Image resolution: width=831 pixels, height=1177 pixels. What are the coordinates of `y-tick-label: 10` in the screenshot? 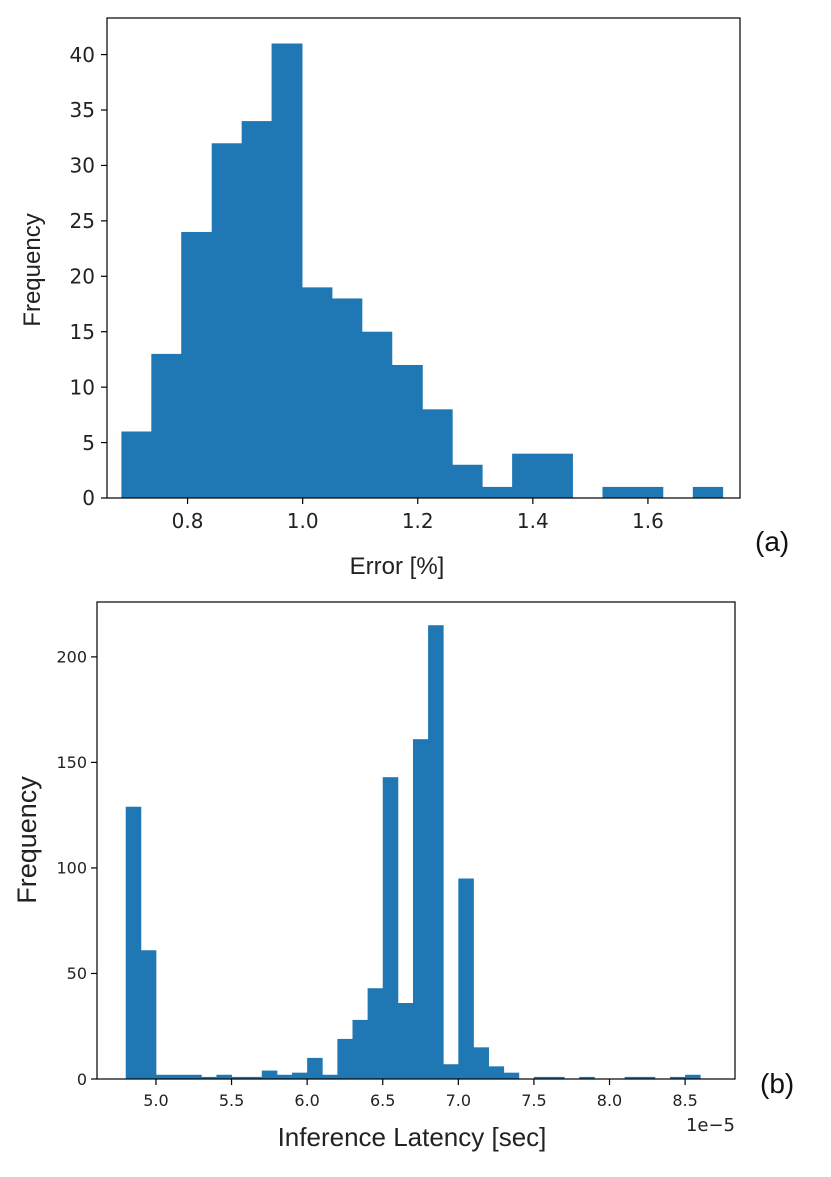 It's located at (82, 387).